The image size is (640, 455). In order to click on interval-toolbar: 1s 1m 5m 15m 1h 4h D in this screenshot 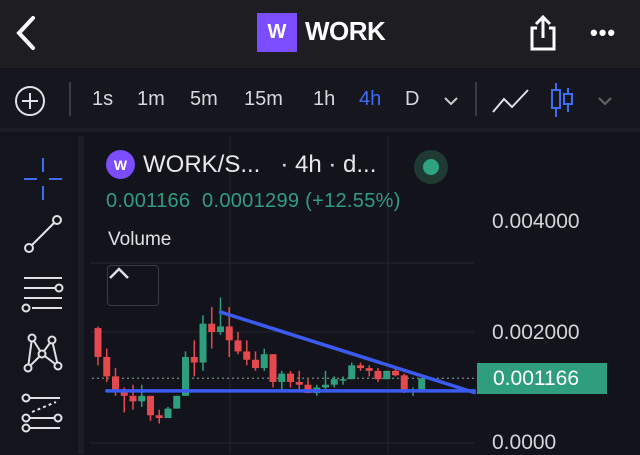, I will do `click(320, 100)`.